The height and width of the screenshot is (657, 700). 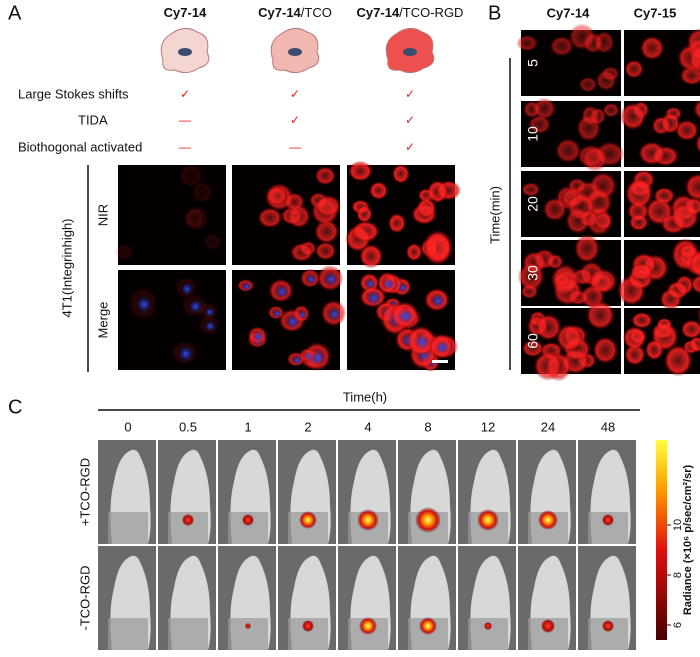 I want to click on time-label: 0, so click(x=127, y=426).